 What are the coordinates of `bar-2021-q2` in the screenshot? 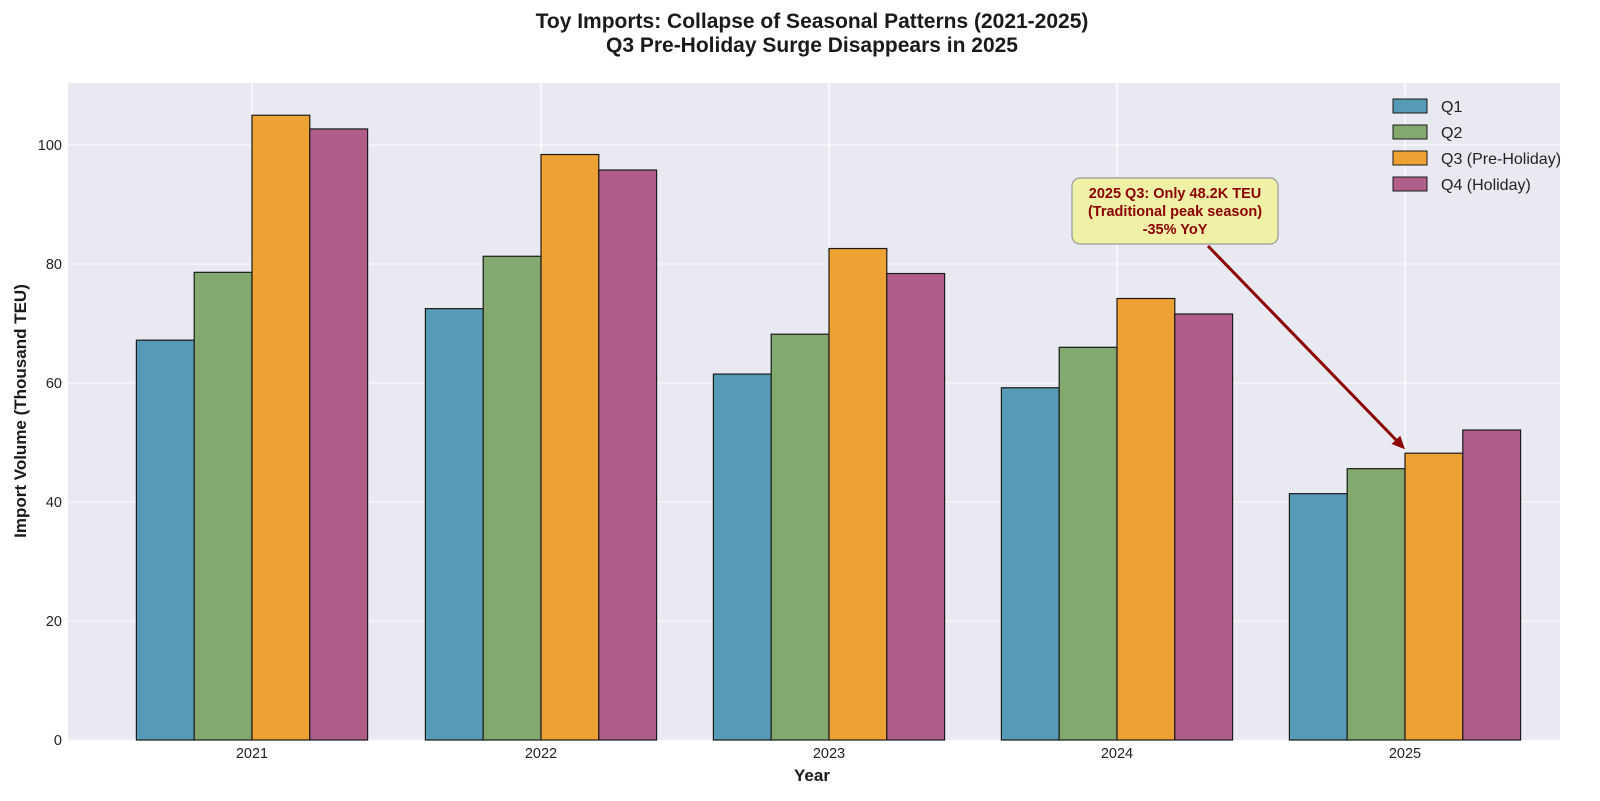 It's located at (223, 506).